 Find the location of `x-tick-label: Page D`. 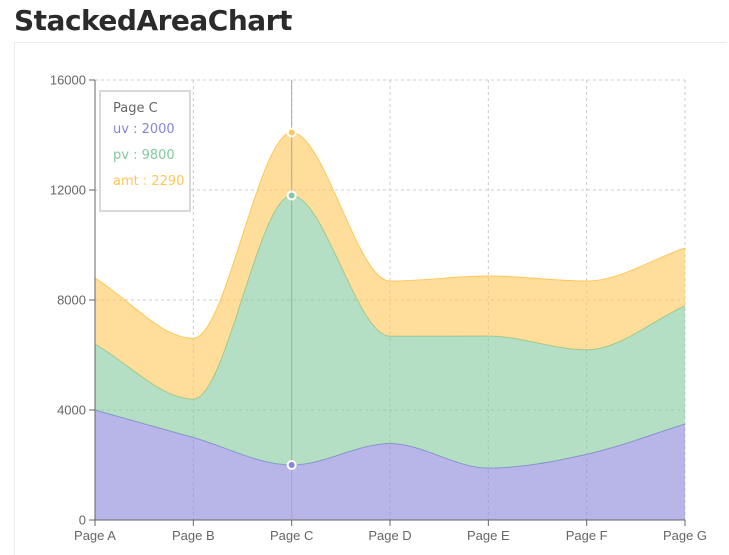

x-tick-label: Page D is located at coordinates (389, 535).